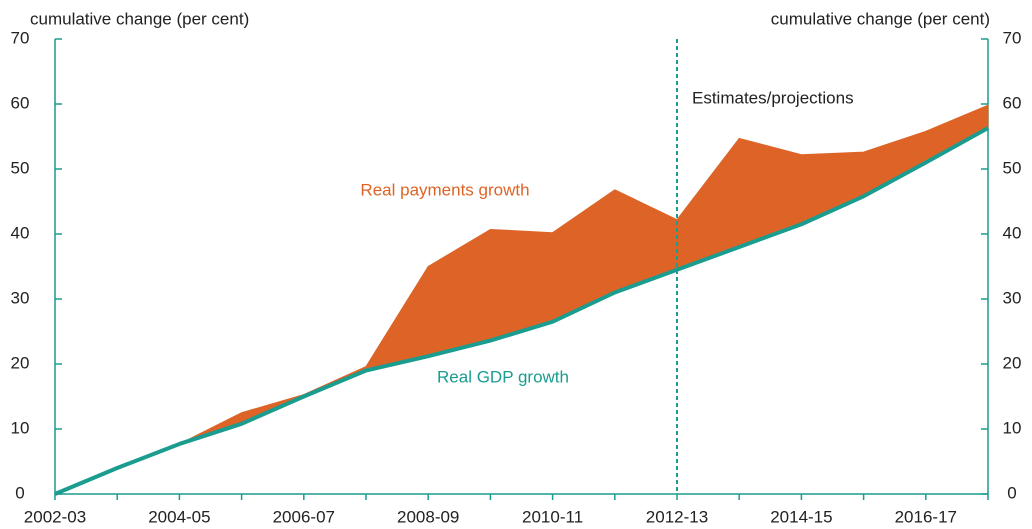 This screenshot has width=1032, height=529. I want to click on y2-tick-label: 40, so click(1012, 232).